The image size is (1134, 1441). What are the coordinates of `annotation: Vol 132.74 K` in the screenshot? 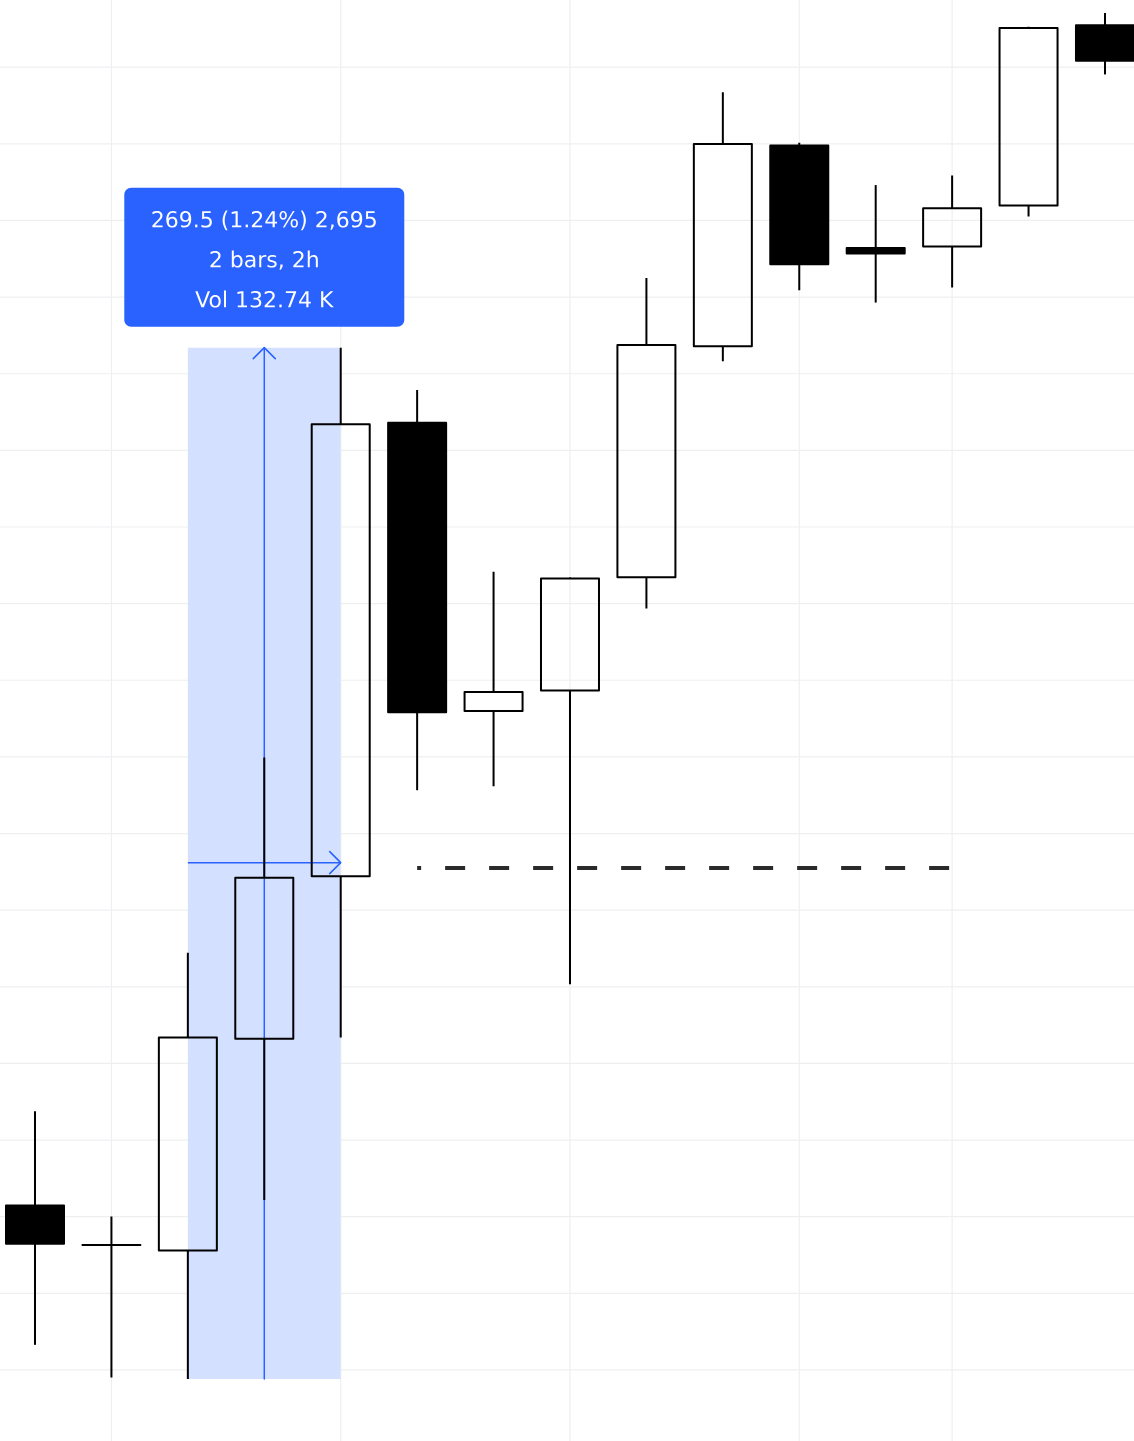 It's located at (264, 299).